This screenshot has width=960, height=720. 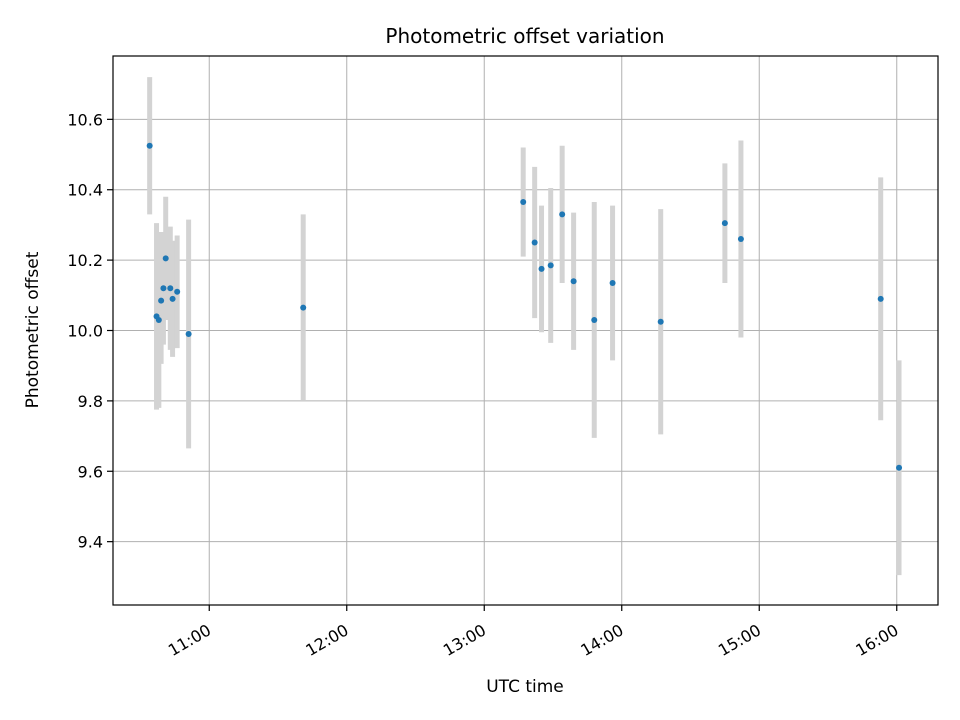 I want to click on y-axis-label: Photometric offset, so click(x=33, y=329).